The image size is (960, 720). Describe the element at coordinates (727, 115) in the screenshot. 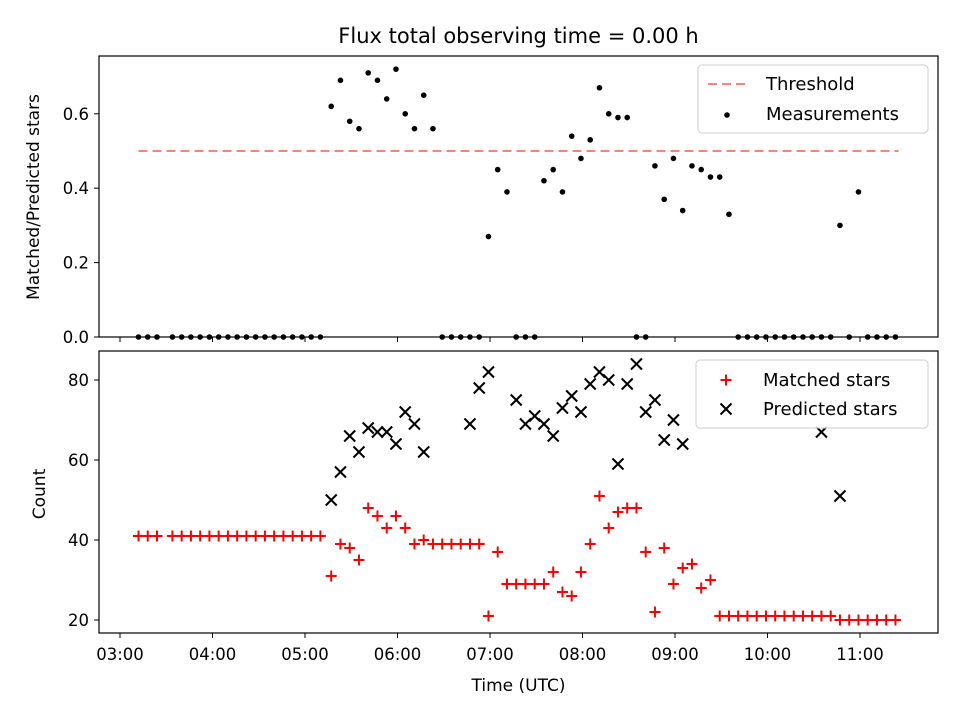

I see `legend-measurements-marker` at that location.